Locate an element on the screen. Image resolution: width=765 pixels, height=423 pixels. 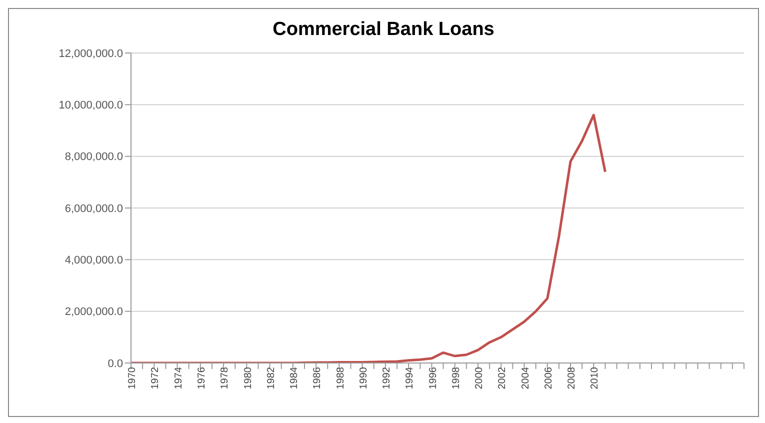
x-tick-label: 1984 is located at coordinates (294, 378).